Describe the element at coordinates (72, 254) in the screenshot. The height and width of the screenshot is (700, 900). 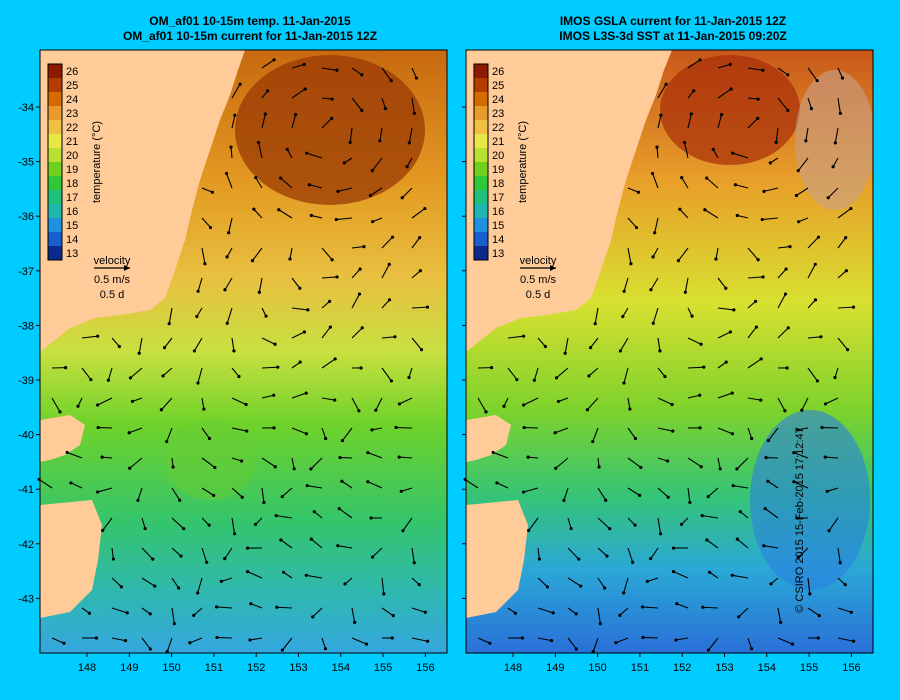
I see `colorbar-tick-label: 13` at that location.